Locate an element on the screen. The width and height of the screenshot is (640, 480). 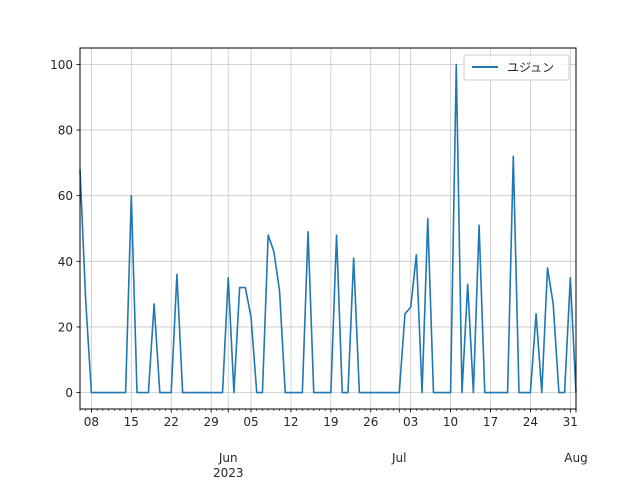
x-tick-label: 17 is located at coordinates (490, 422).